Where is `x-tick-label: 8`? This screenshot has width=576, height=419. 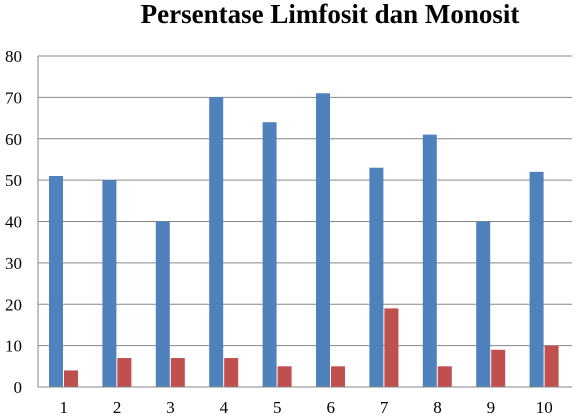 x-tick-label: 8 is located at coordinates (437, 407).